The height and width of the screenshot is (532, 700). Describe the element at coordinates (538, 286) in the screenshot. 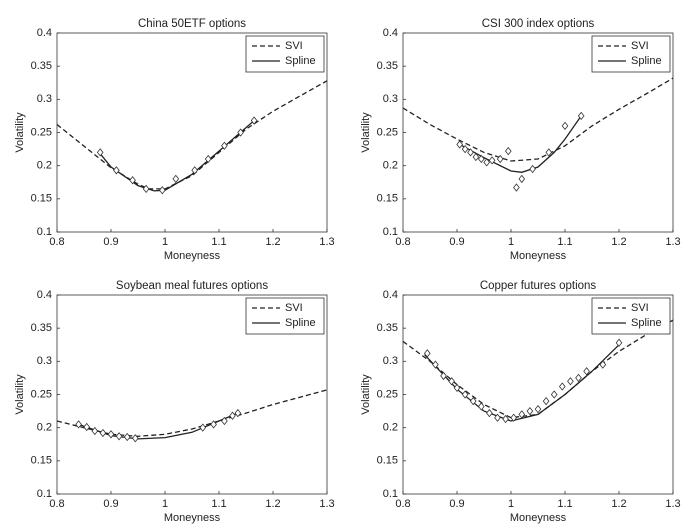

I see `subplot-title: Copper futures options` at that location.